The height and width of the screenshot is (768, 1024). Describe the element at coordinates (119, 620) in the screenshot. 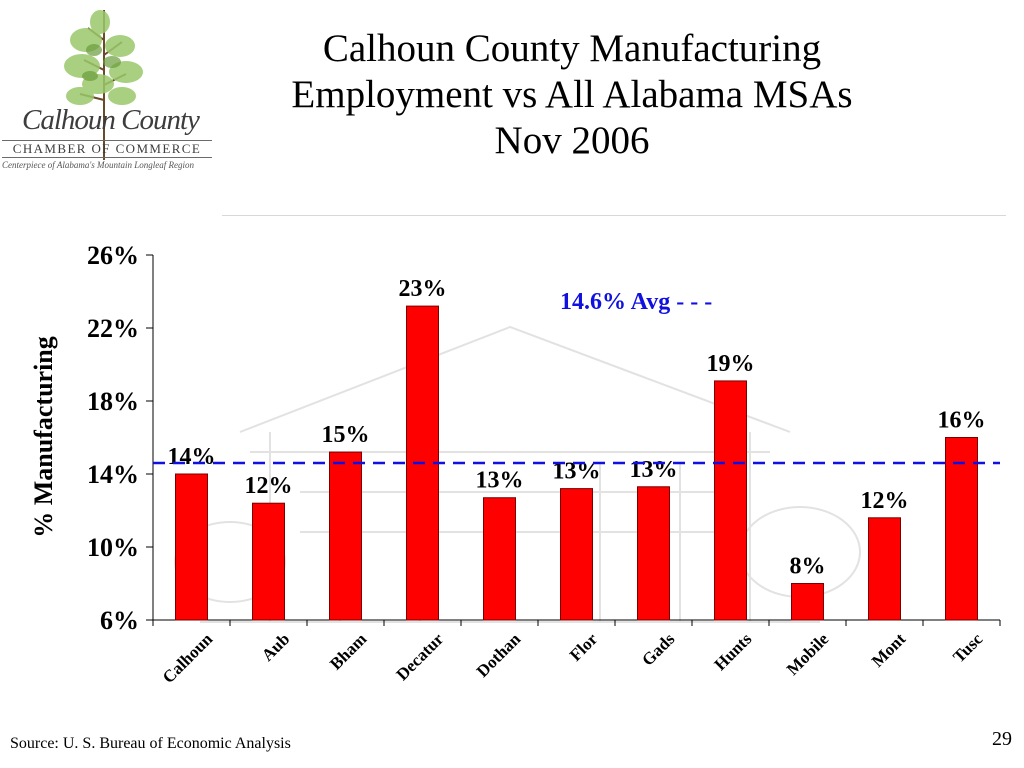

I see `y-tick-label: 6%` at that location.